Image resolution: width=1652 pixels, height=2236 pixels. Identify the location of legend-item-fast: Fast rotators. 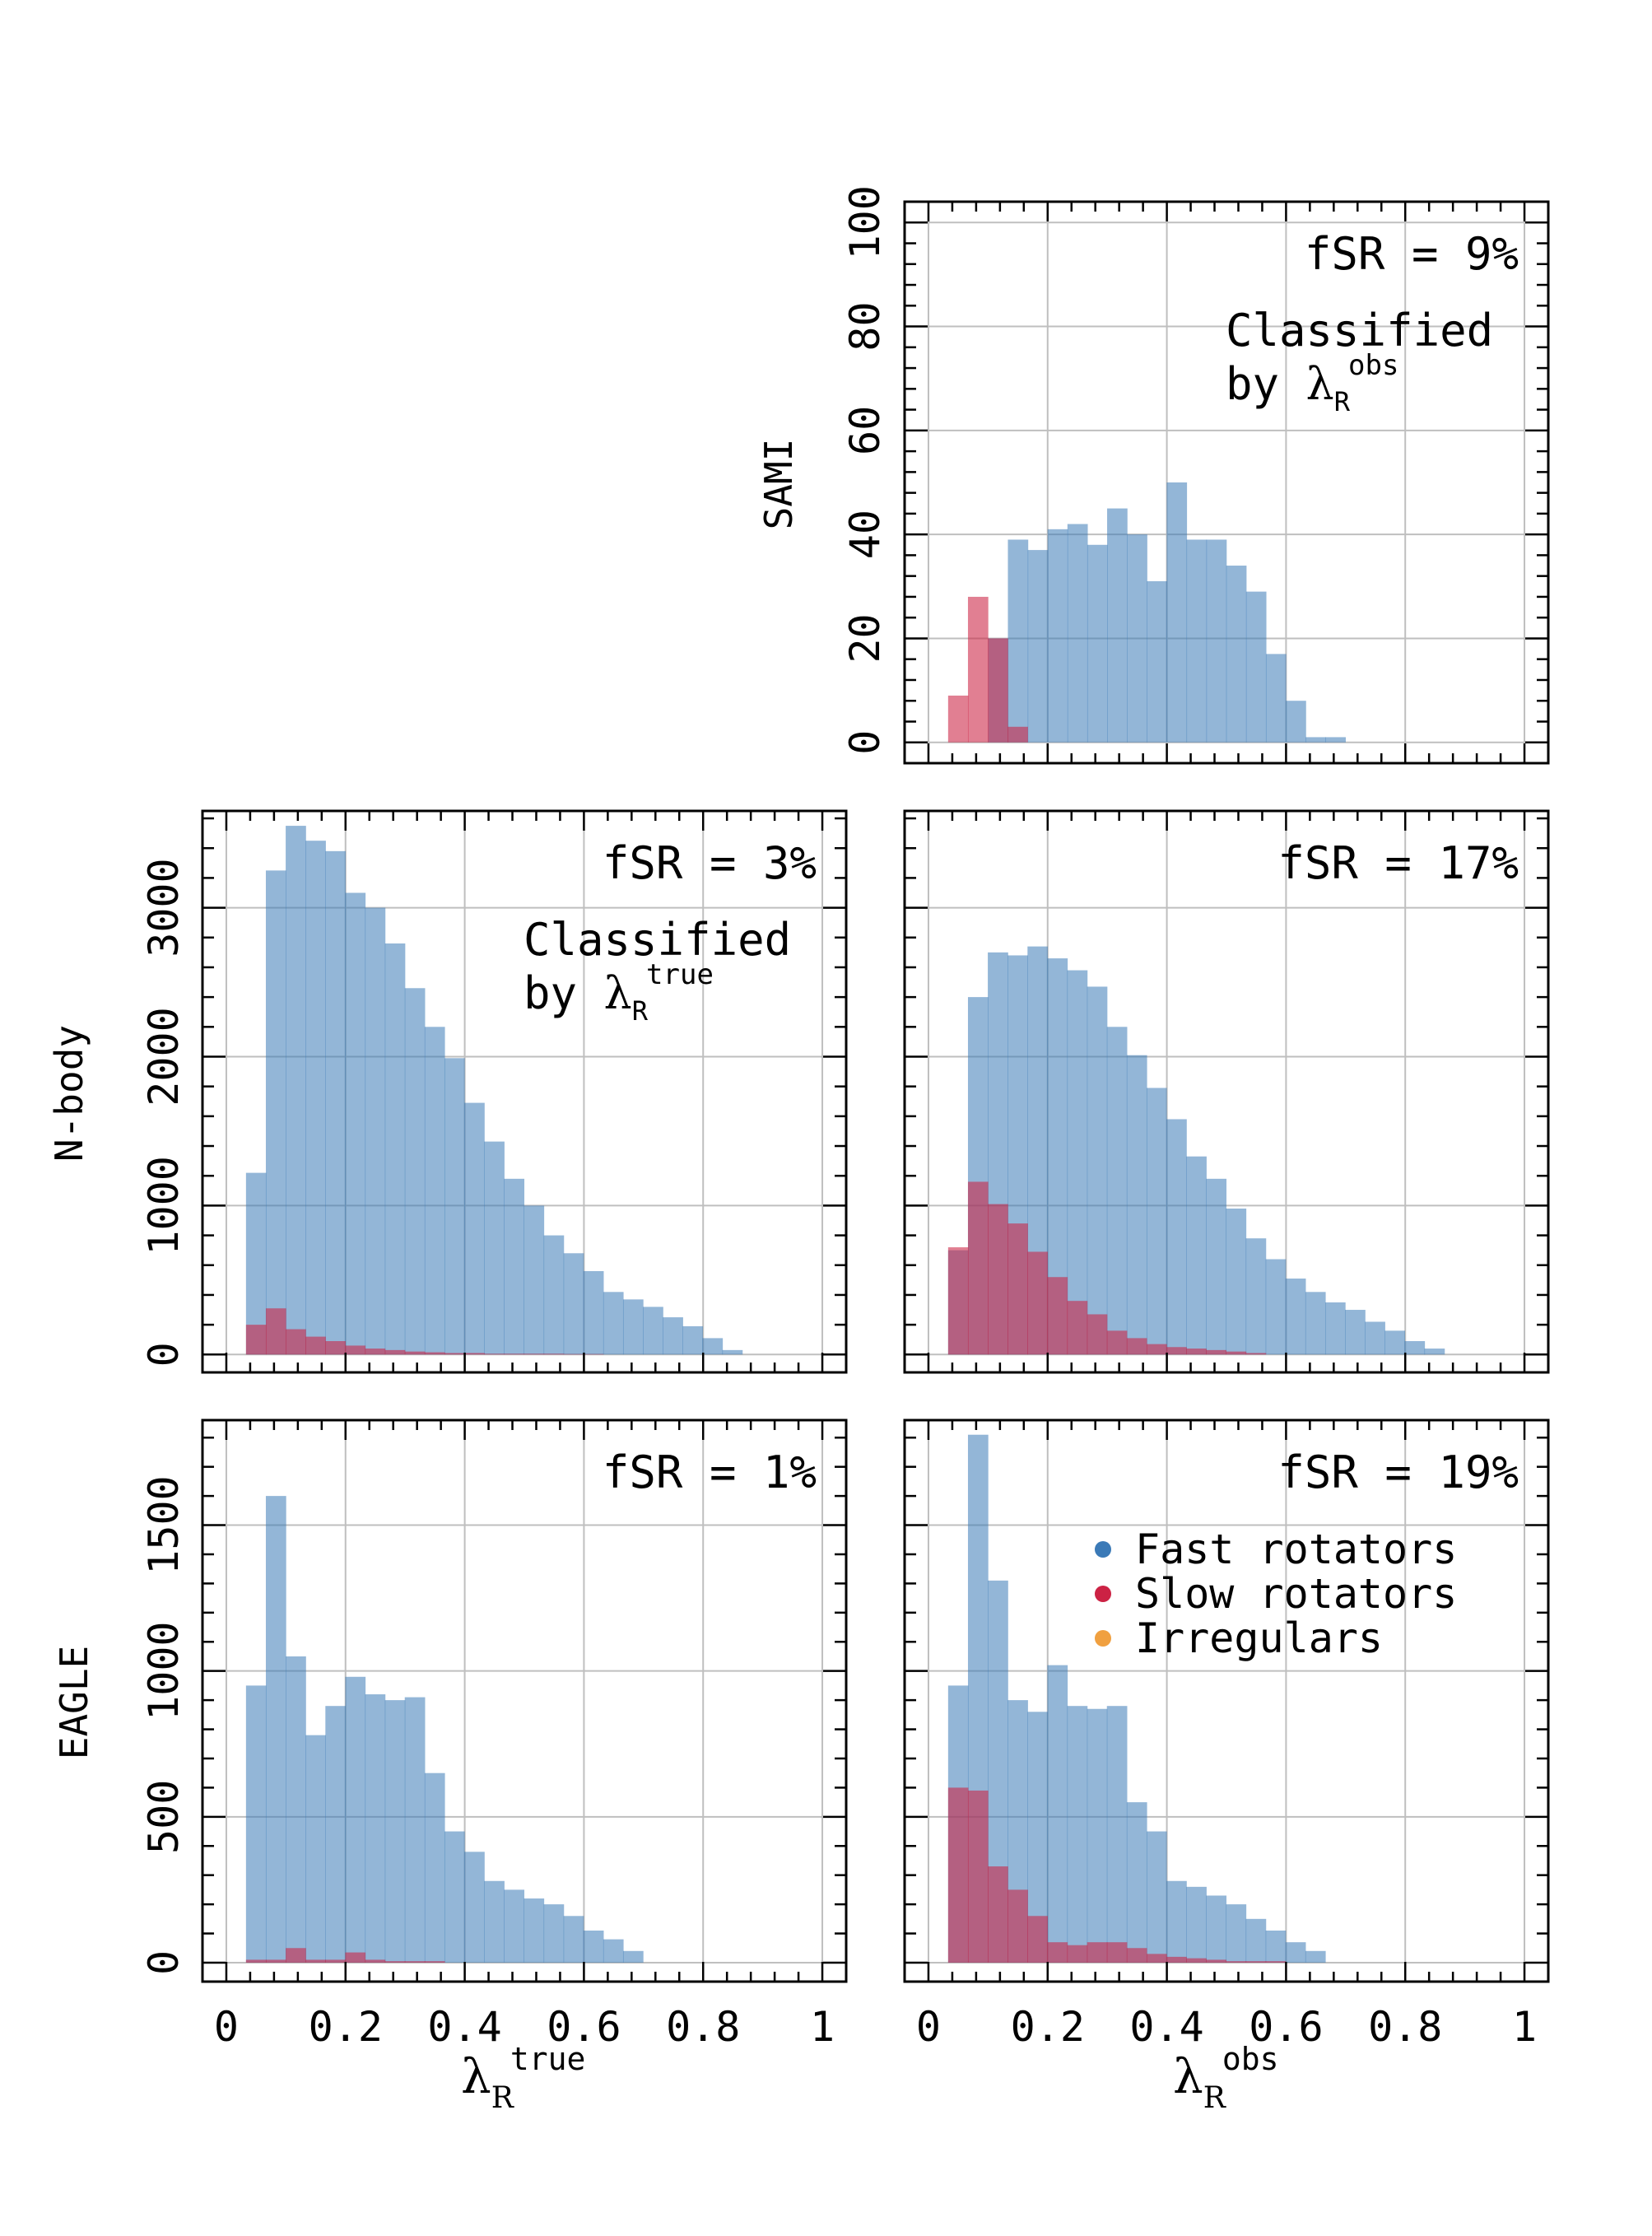
(1276, 1549).